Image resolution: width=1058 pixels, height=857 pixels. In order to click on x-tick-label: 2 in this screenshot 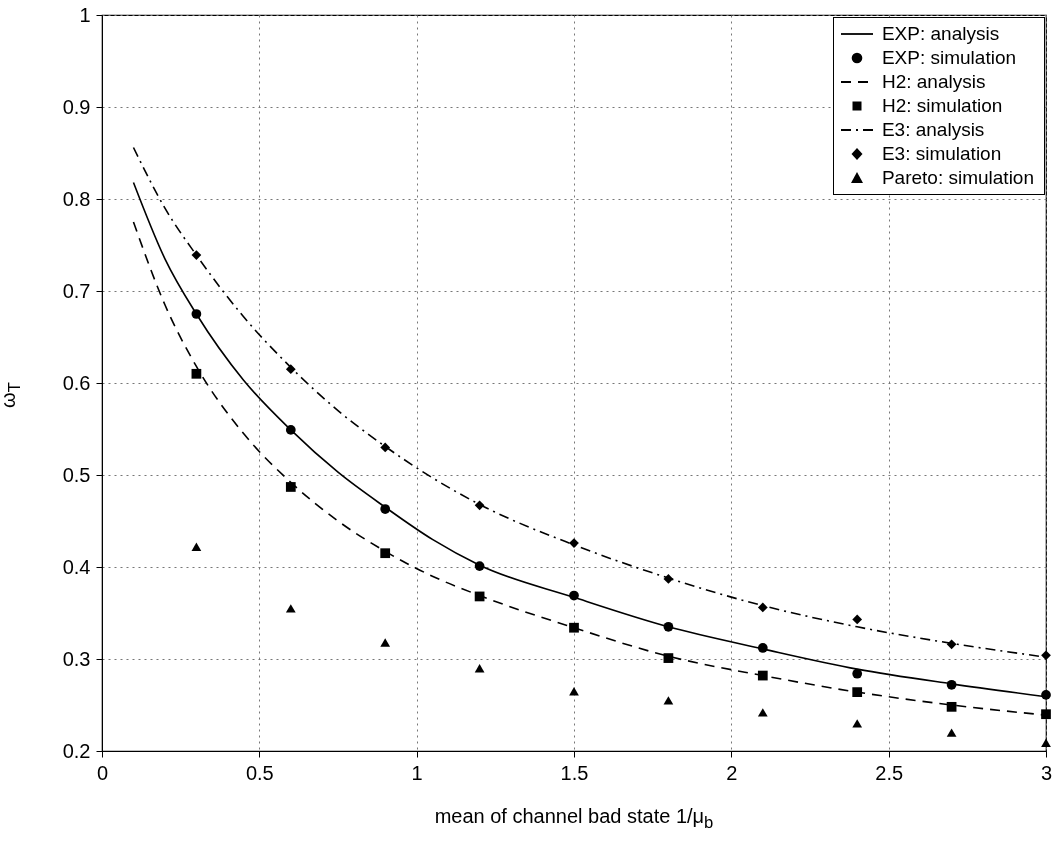, I will do `click(732, 772)`.